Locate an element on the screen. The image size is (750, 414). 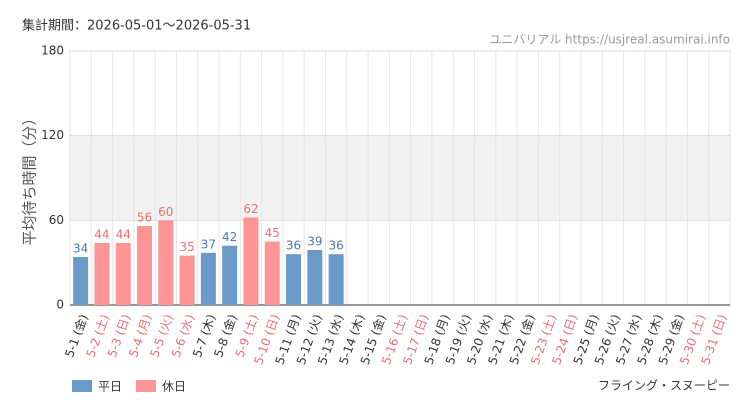
data-label: 60 is located at coordinates (165, 212).